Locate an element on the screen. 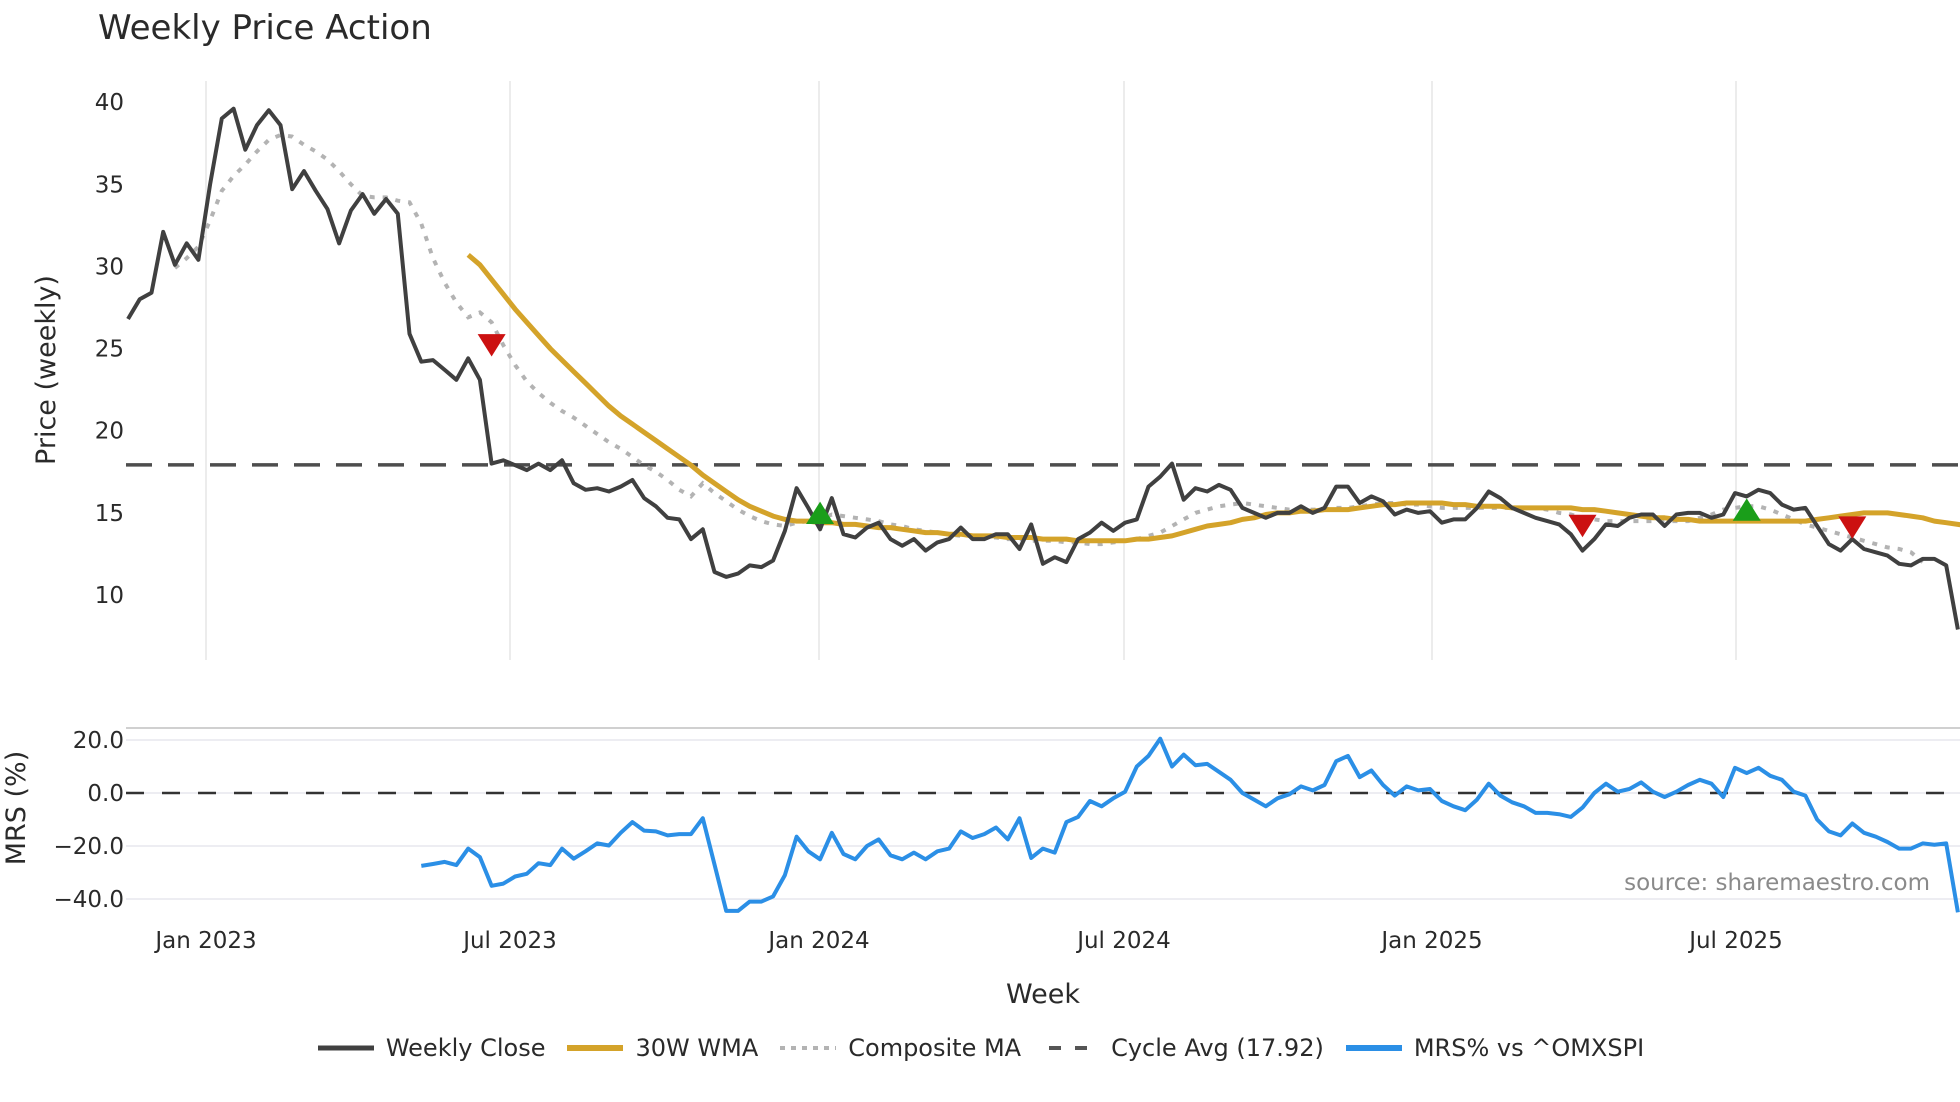 Image resolution: width=1960 pixels, height=1102 pixels. x-tick-label: Jan 2023 is located at coordinates (204, 941).